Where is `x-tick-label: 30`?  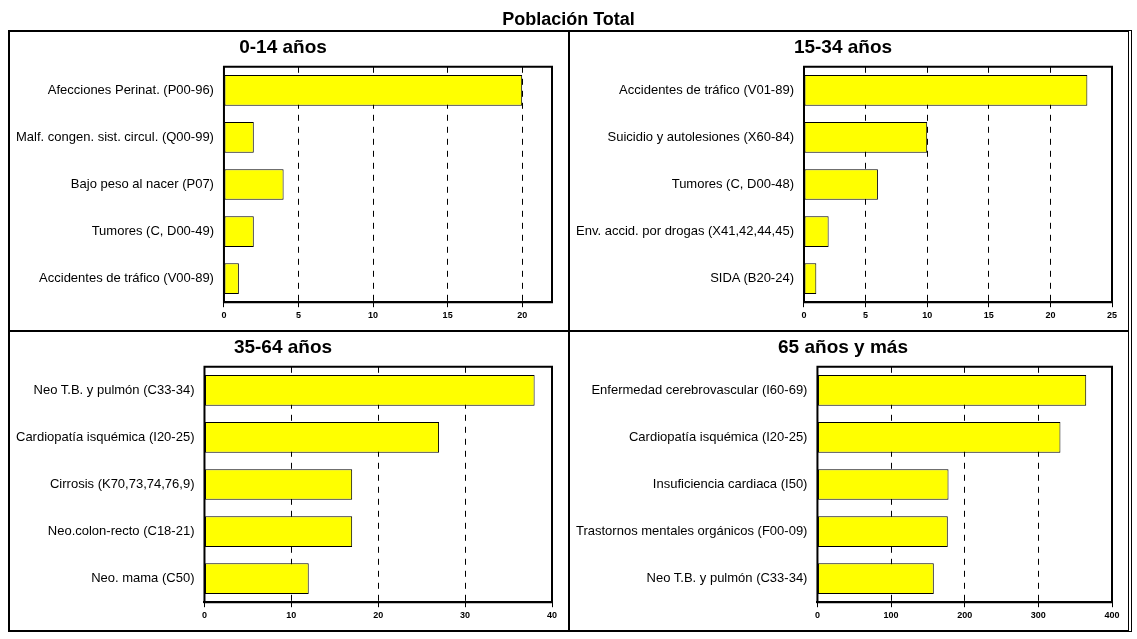
x-tick-label: 30 is located at coordinates (465, 615).